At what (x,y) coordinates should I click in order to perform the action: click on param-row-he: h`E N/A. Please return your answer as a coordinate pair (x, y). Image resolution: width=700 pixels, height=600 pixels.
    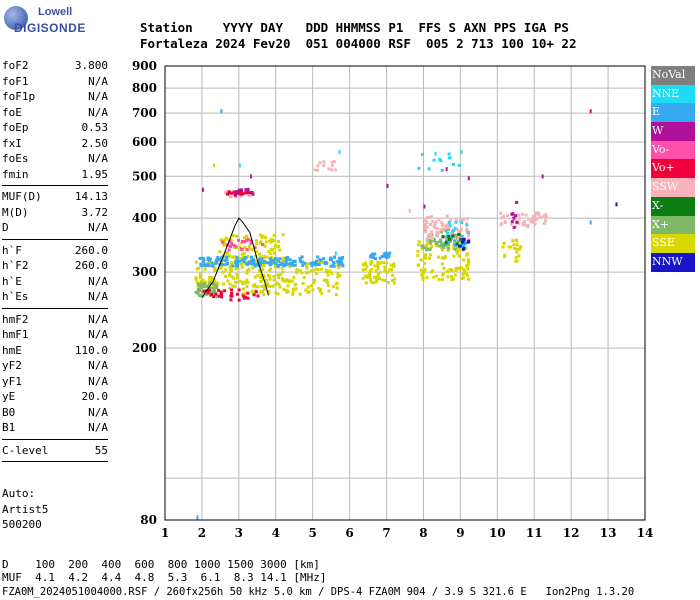
    Looking at the image, I should click on (55, 282).